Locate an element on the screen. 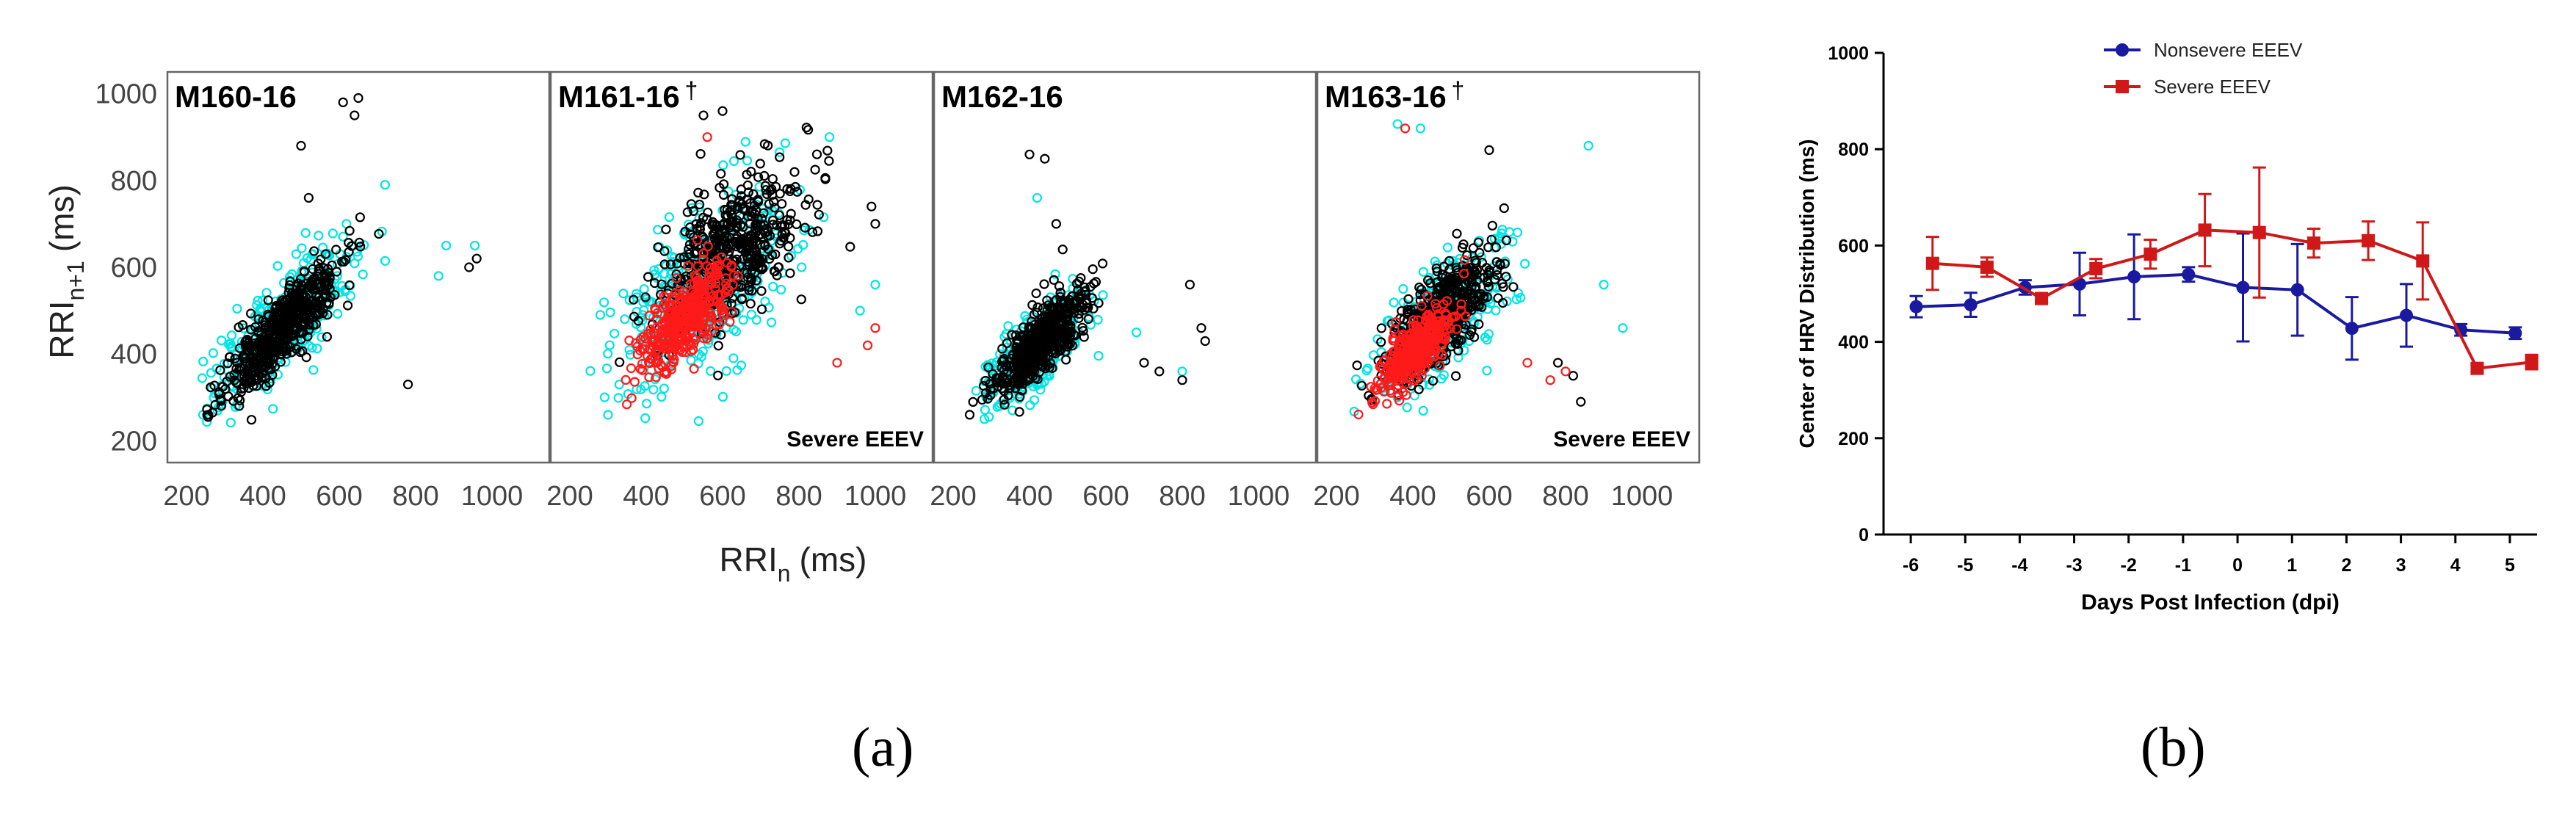 Image resolution: width=2576 pixels, height=826 pixels. x-tick-label: 400 is located at coordinates (1029, 496).